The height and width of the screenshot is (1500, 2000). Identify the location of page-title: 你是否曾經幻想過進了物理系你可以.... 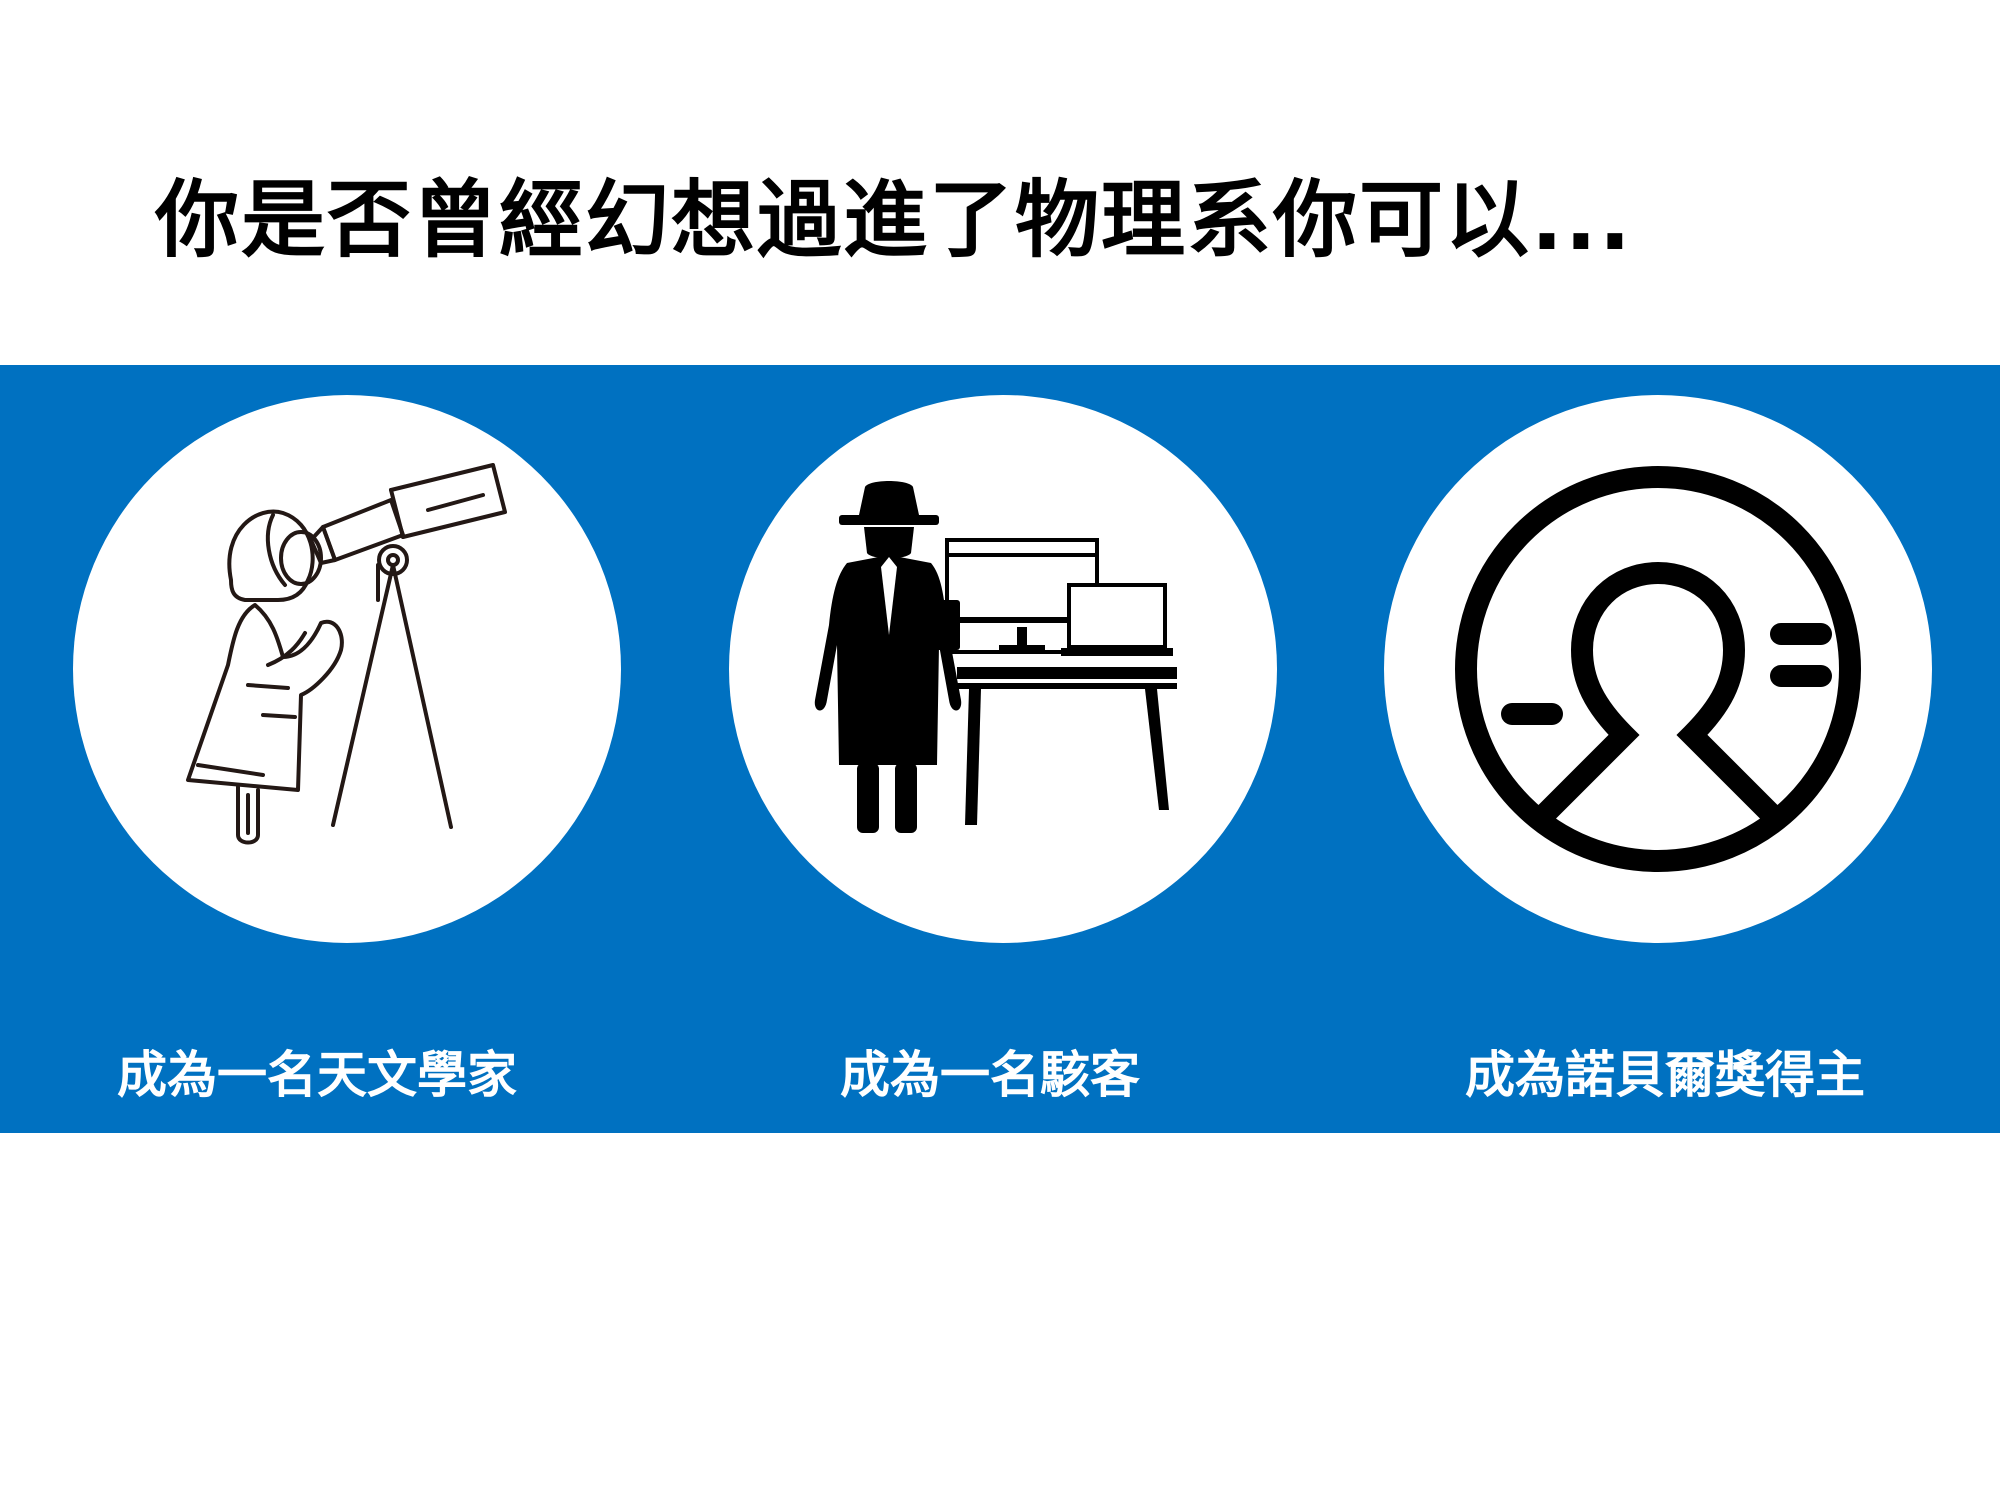
(894, 220).